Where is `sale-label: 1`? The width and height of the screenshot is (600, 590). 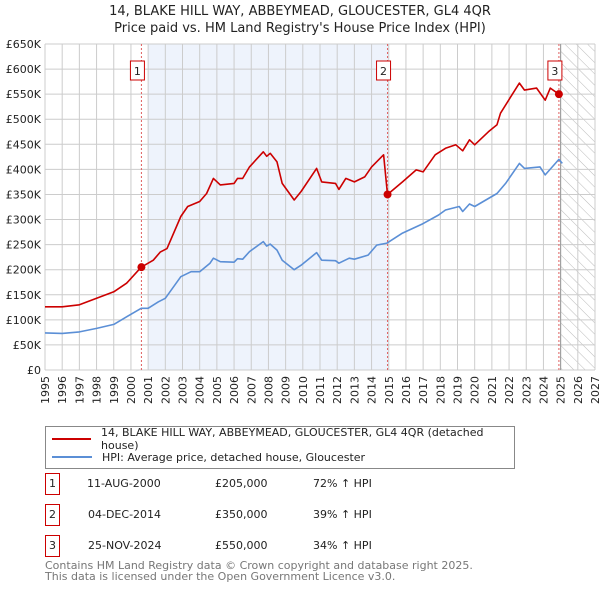 sale-label: 1 is located at coordinates (137, 71).